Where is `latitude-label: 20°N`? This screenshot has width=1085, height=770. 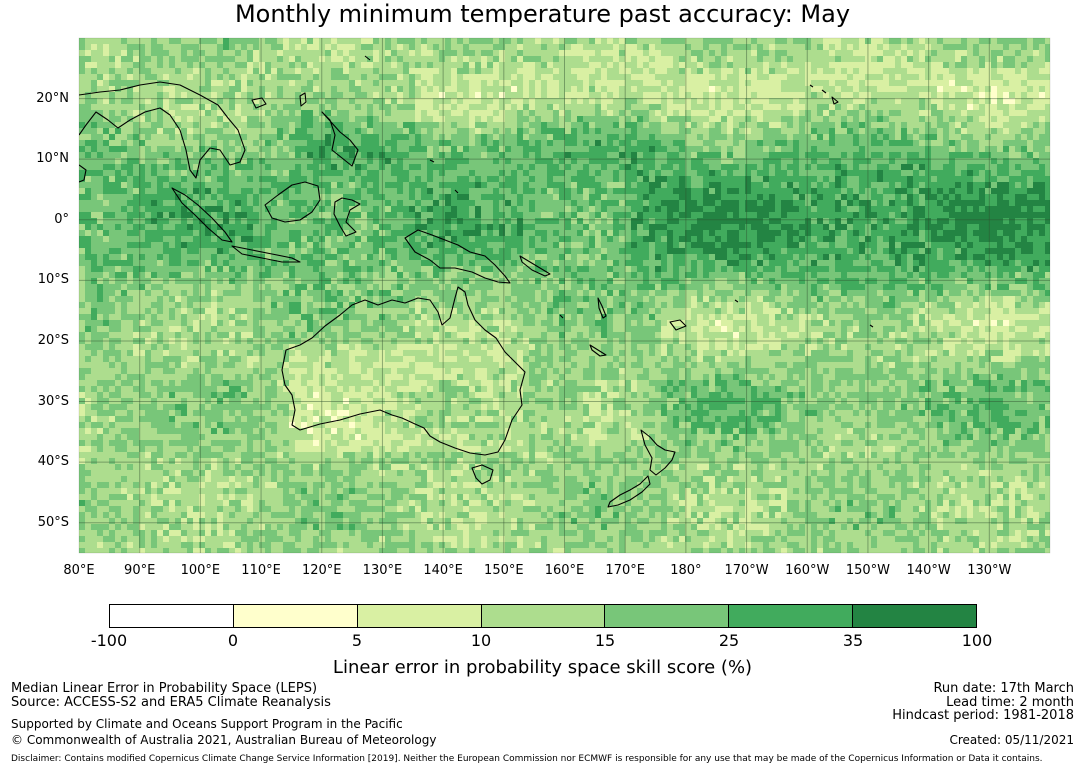
latitude-label: 20°N is located at coordinates (52, 98).